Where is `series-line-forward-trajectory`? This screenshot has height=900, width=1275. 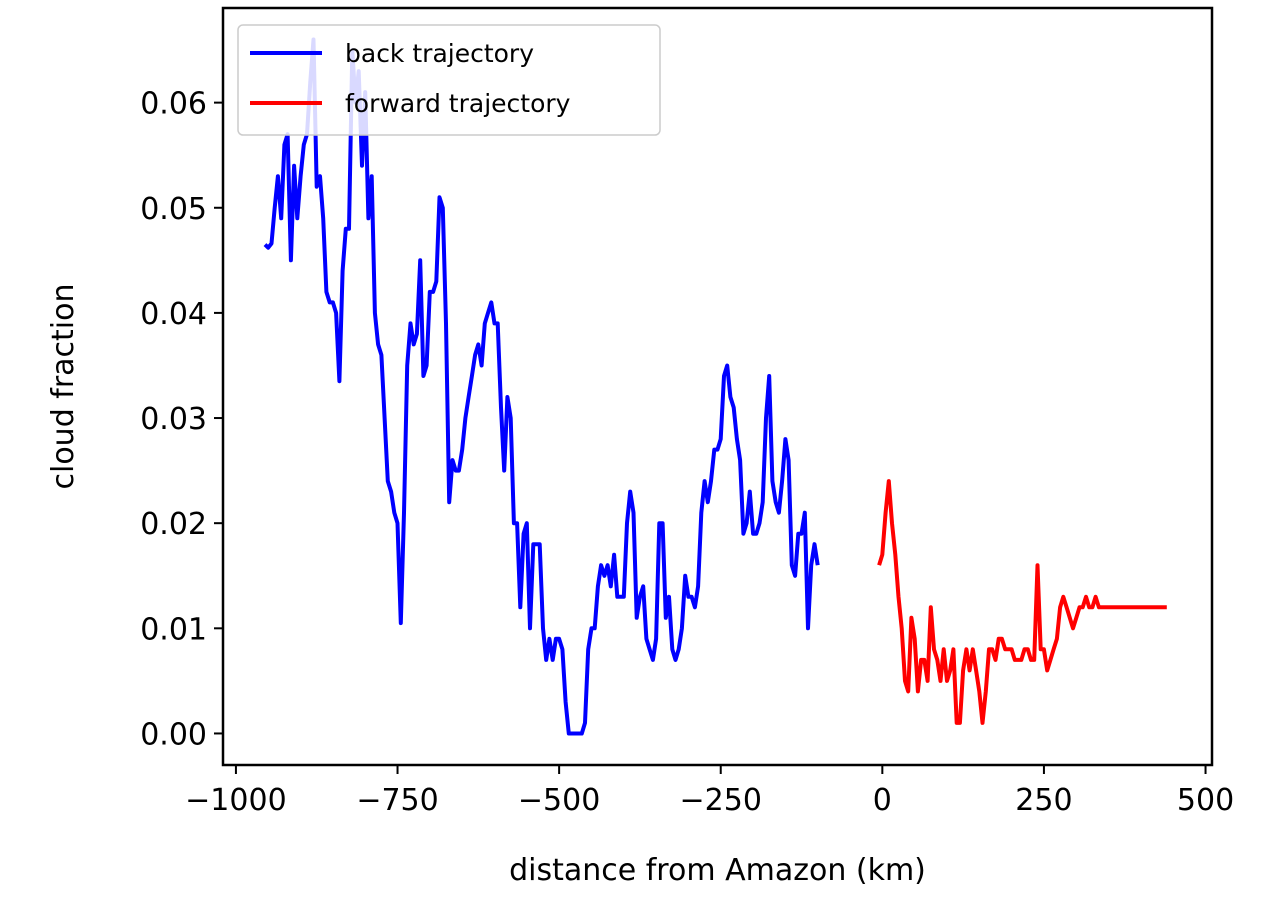
series-line-forward-trajectory is located at coordinates (1022, 602).